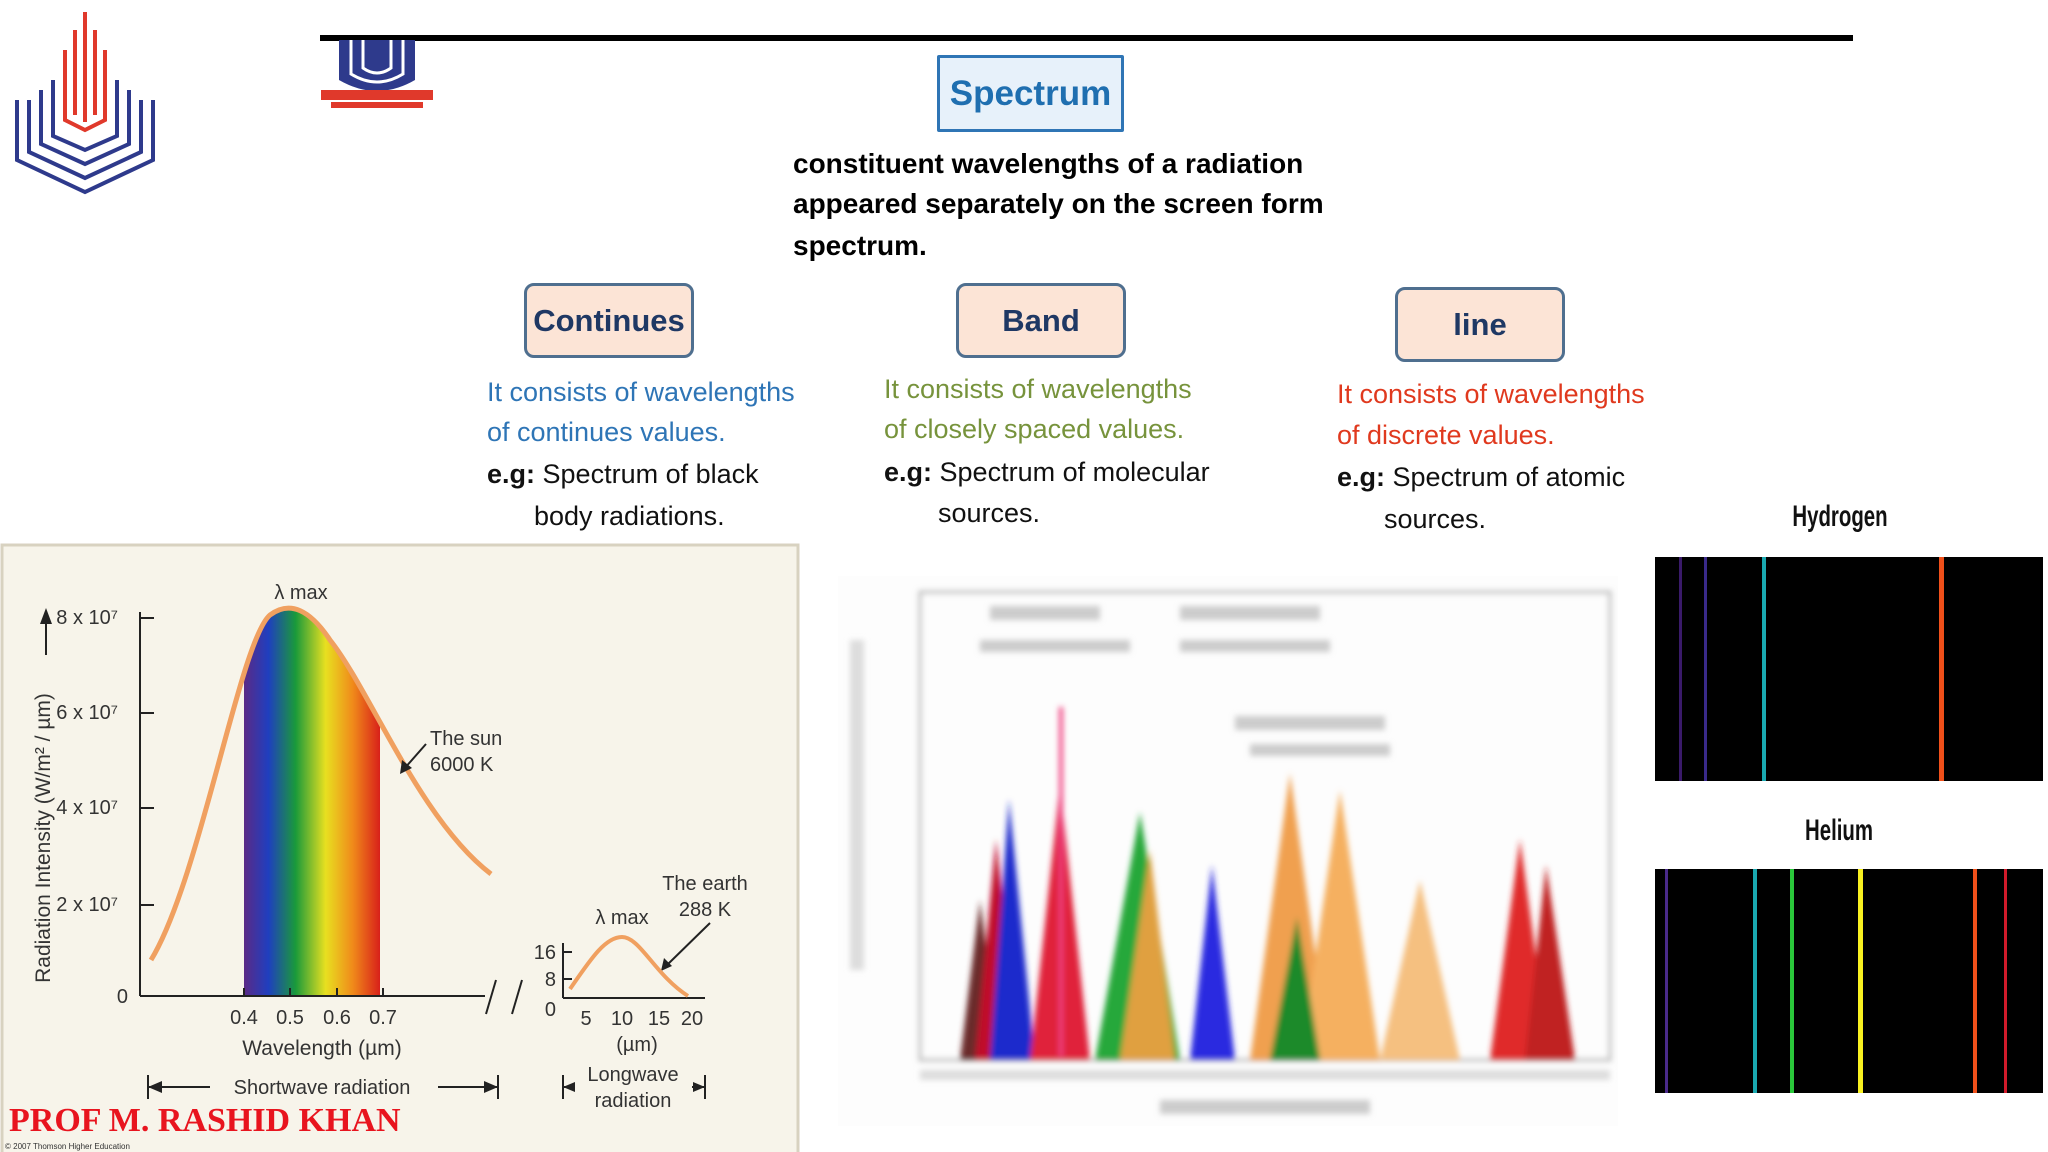  Describe the element at coordinates (322, 1088) in the screenshot. I see `shortwave-label: Shortwave radiation` at that location.